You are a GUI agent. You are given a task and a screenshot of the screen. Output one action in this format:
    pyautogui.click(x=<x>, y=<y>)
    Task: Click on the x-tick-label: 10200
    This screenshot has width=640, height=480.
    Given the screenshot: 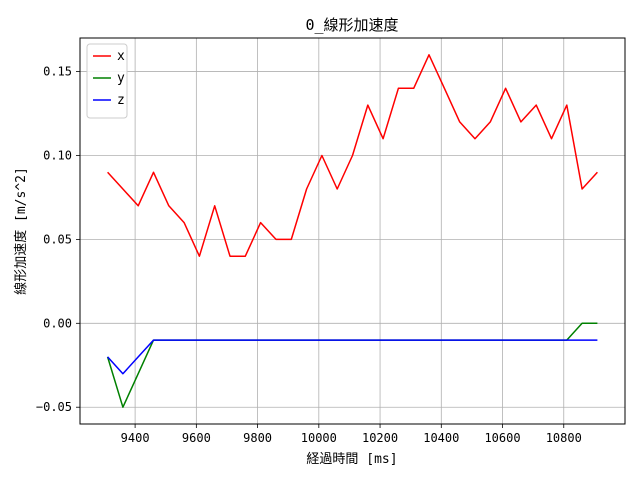 What is the action you would take?
    pyautogui.click(x=380, y=438)
    